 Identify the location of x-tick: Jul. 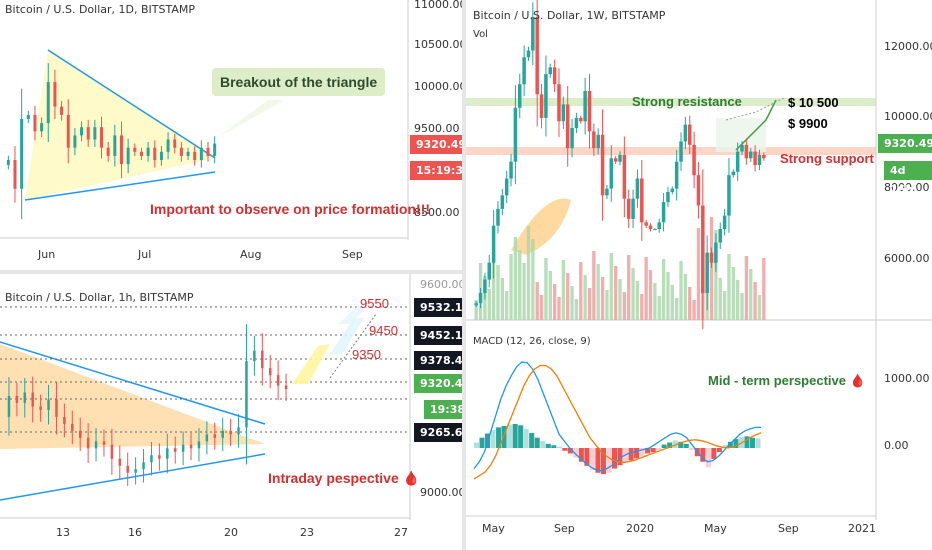
(145, 254).